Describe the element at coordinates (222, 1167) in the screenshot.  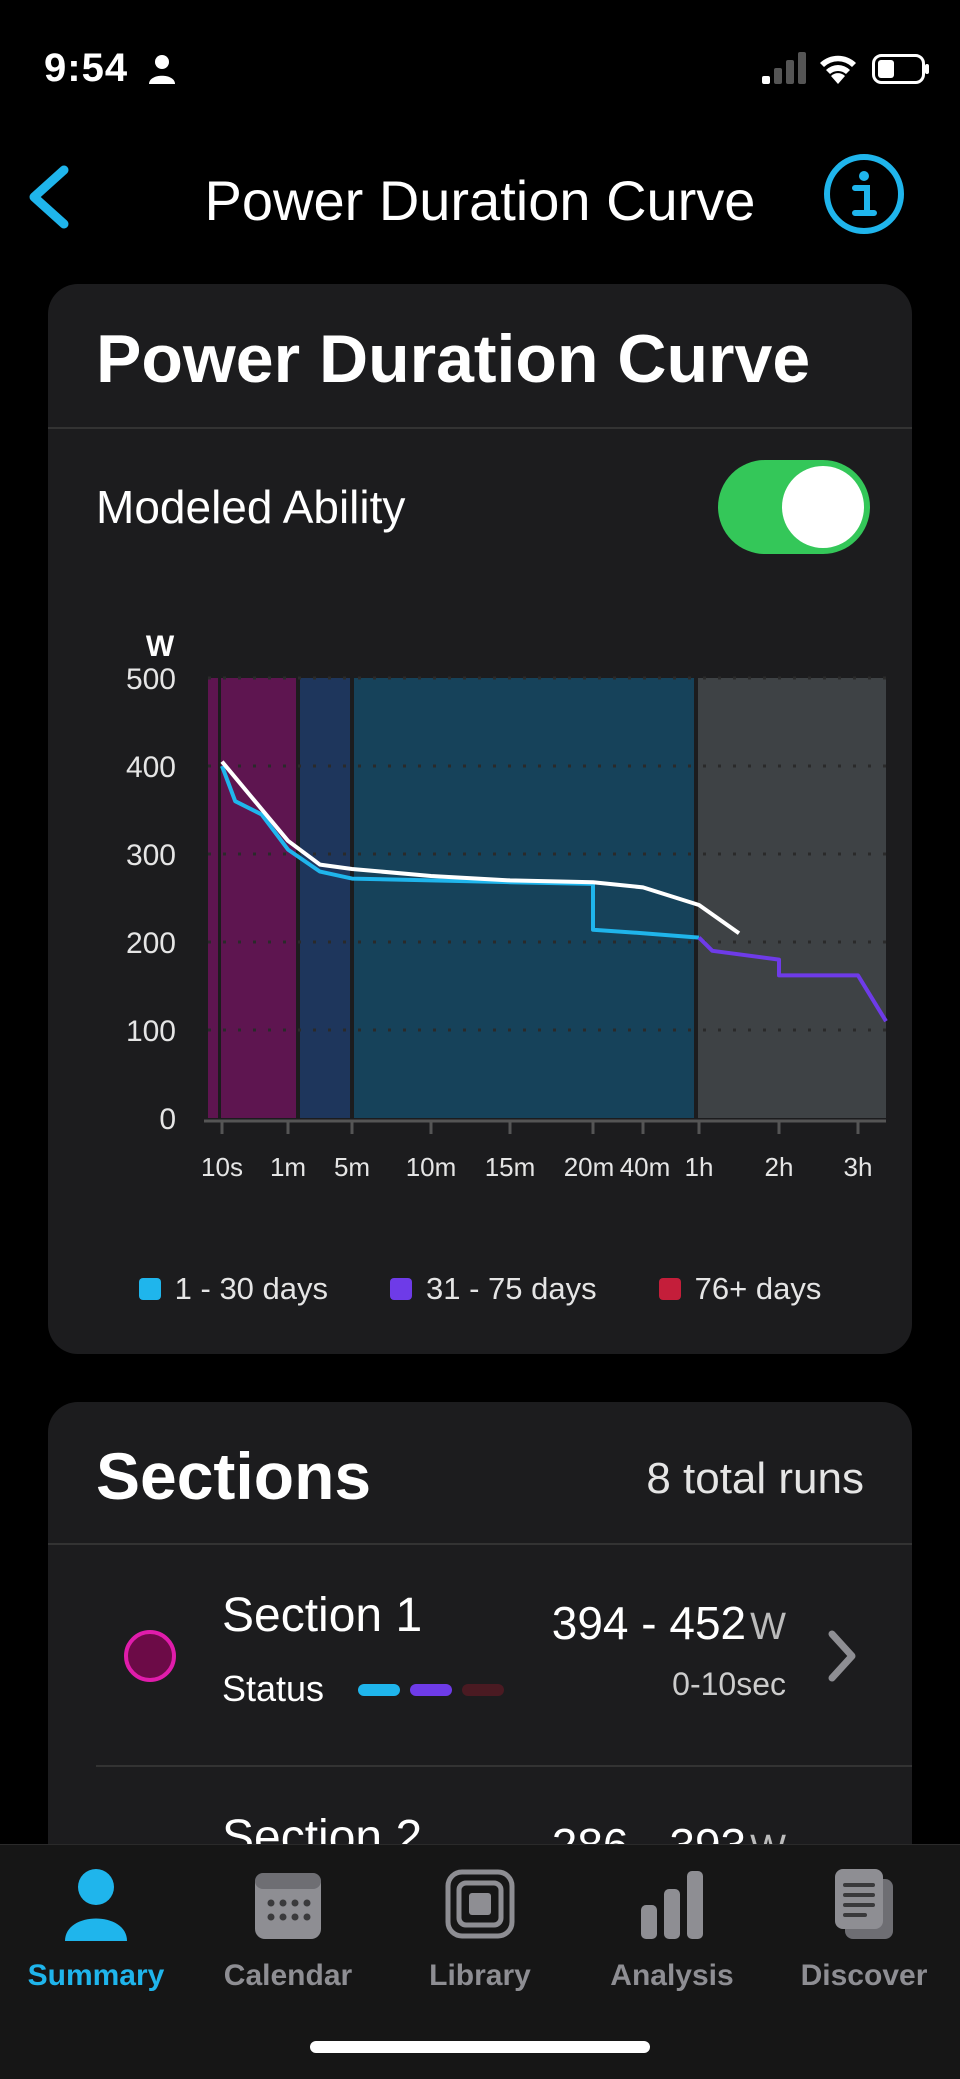
I see `x-tick-label: 10s` at that location.